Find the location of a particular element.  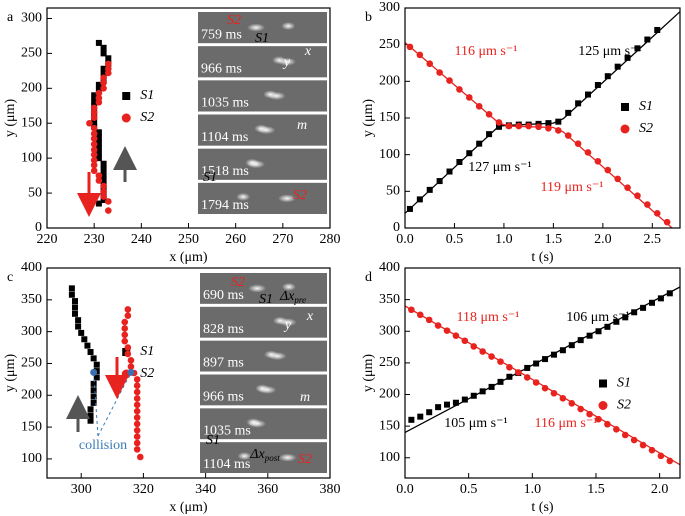

inset-time: 828 ms is located at coordinates (223, 329).